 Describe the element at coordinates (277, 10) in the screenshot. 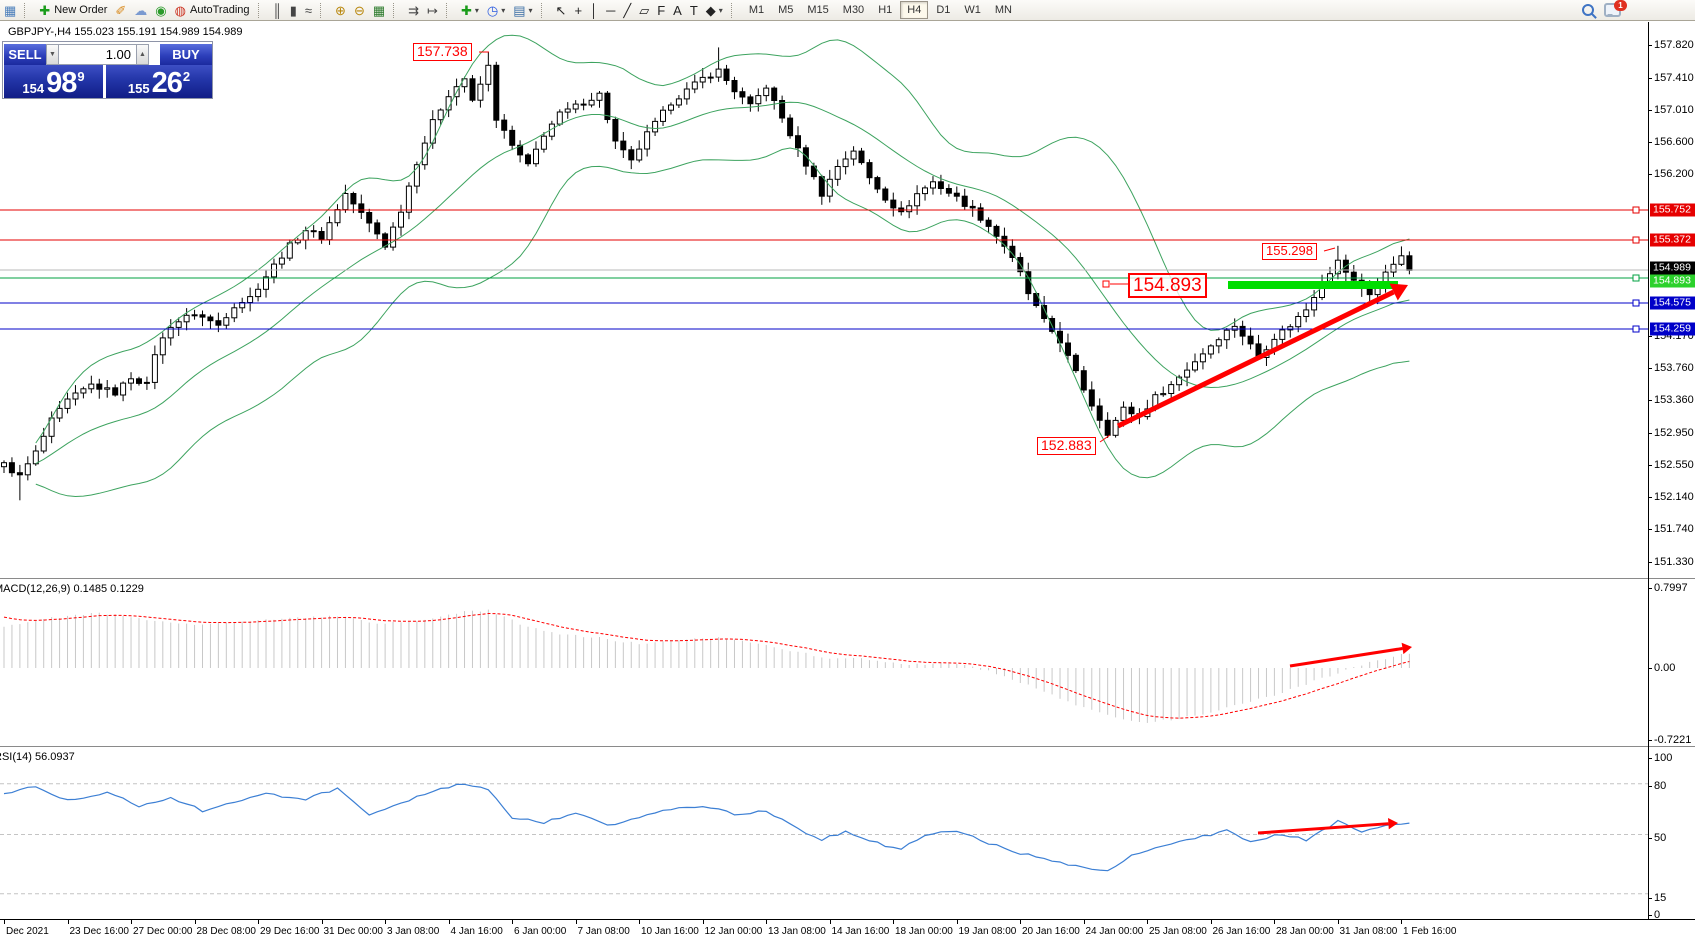

I see `bar-chart-icon: ║` at that location.